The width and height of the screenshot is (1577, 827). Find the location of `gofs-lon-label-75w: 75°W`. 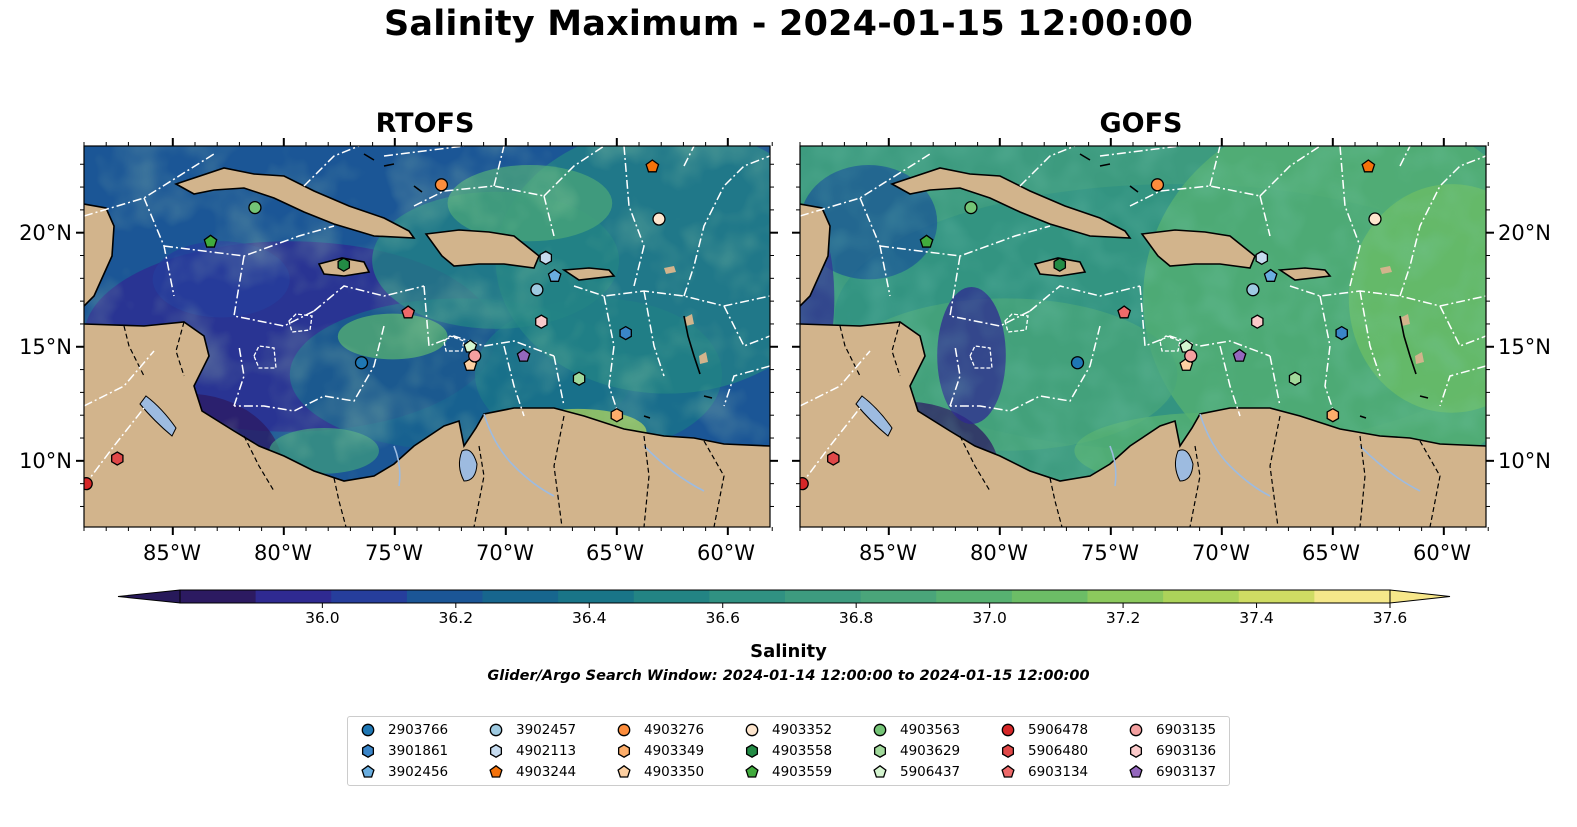

gofs-lon-label-75w: 75°W is located at coordinates (1110, 553).